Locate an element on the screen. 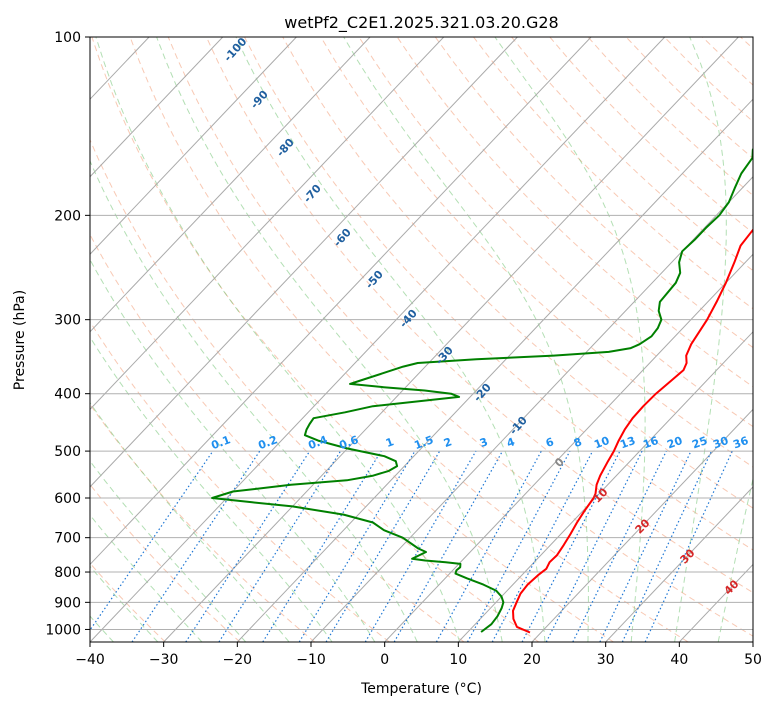 The width and height of the screenshot is (775, 708). y-tick-label: 700 is located at coordinates (67, 539).